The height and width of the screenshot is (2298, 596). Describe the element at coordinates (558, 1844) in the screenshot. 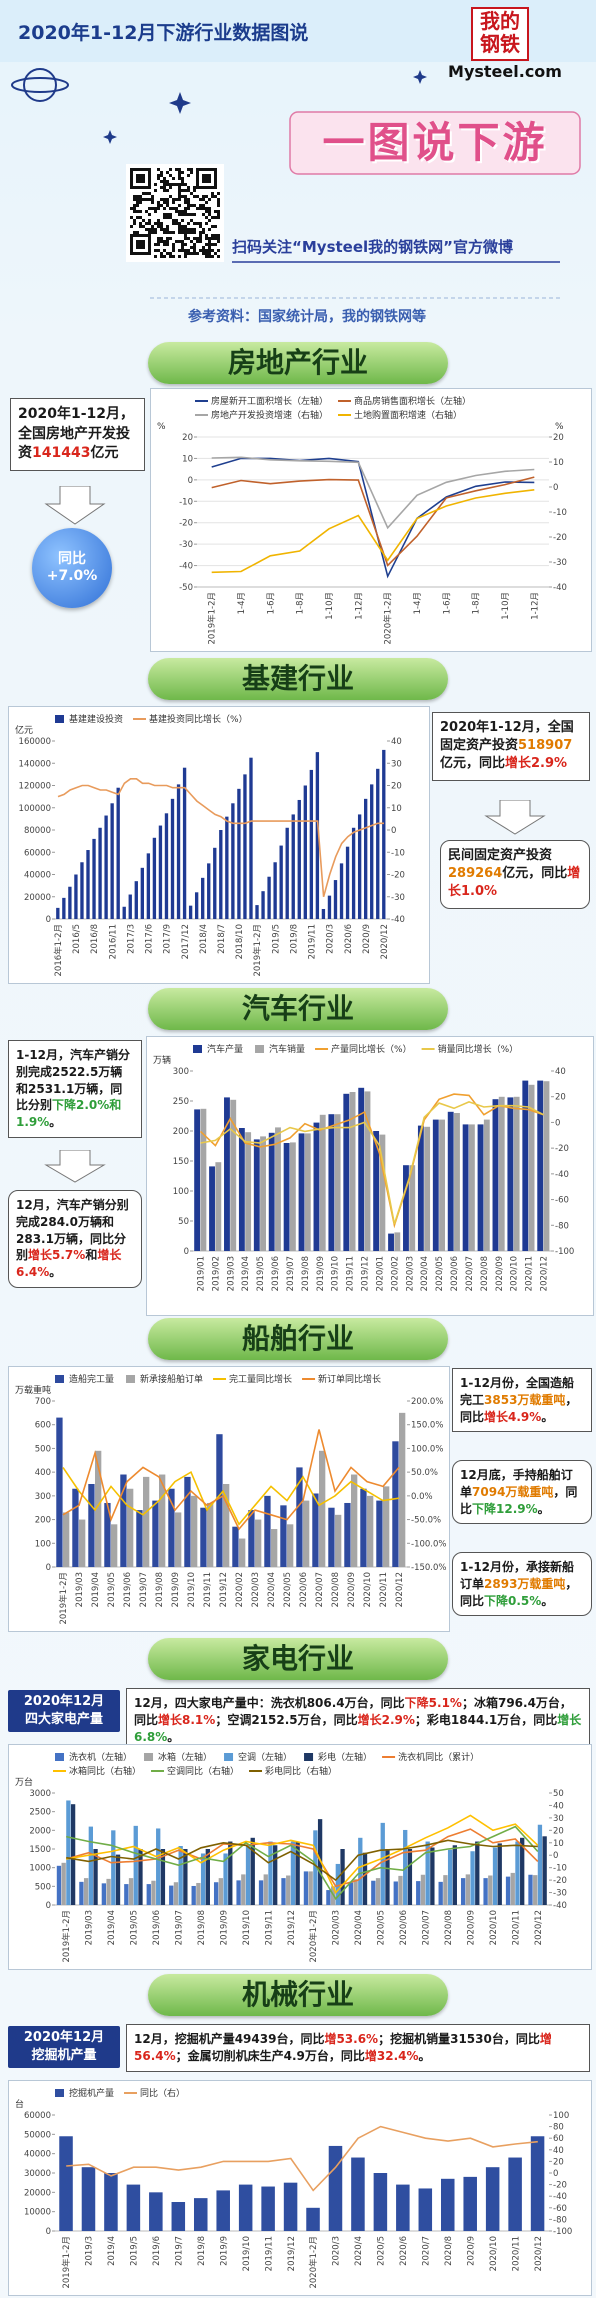

I see `y2-tick-label: 10` at that location.